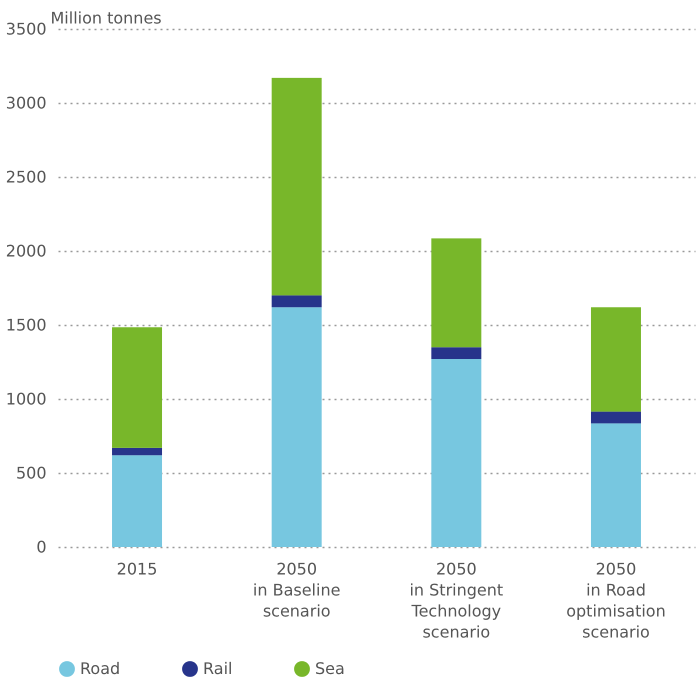 This screenshot has width=700, height=682. What do you see at coordinates (41, 547) in the screenshot?
I see `y-tick-label: 0` at bounding box center [41, 547].